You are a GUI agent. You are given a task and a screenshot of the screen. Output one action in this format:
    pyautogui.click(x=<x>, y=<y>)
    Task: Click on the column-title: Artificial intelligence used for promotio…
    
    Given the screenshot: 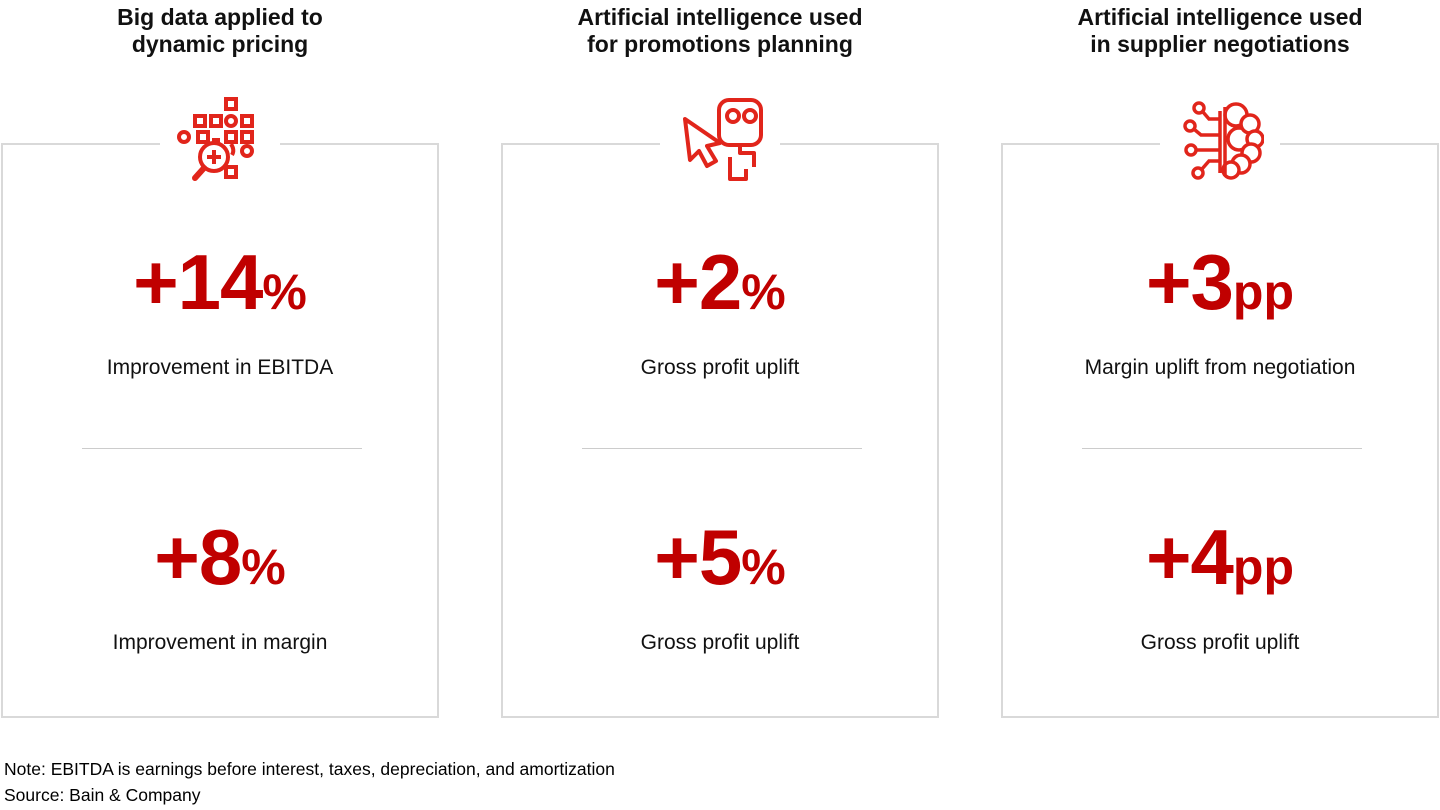 What is the action you would take?
    pyautogui.click(x=720, y=32)
    